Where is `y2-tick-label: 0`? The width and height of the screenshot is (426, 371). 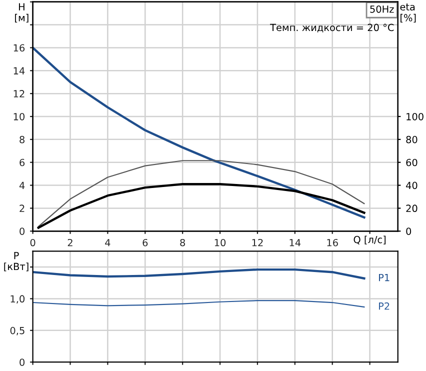 y2-tick-label: 0 is located at coordinates (409, 231).